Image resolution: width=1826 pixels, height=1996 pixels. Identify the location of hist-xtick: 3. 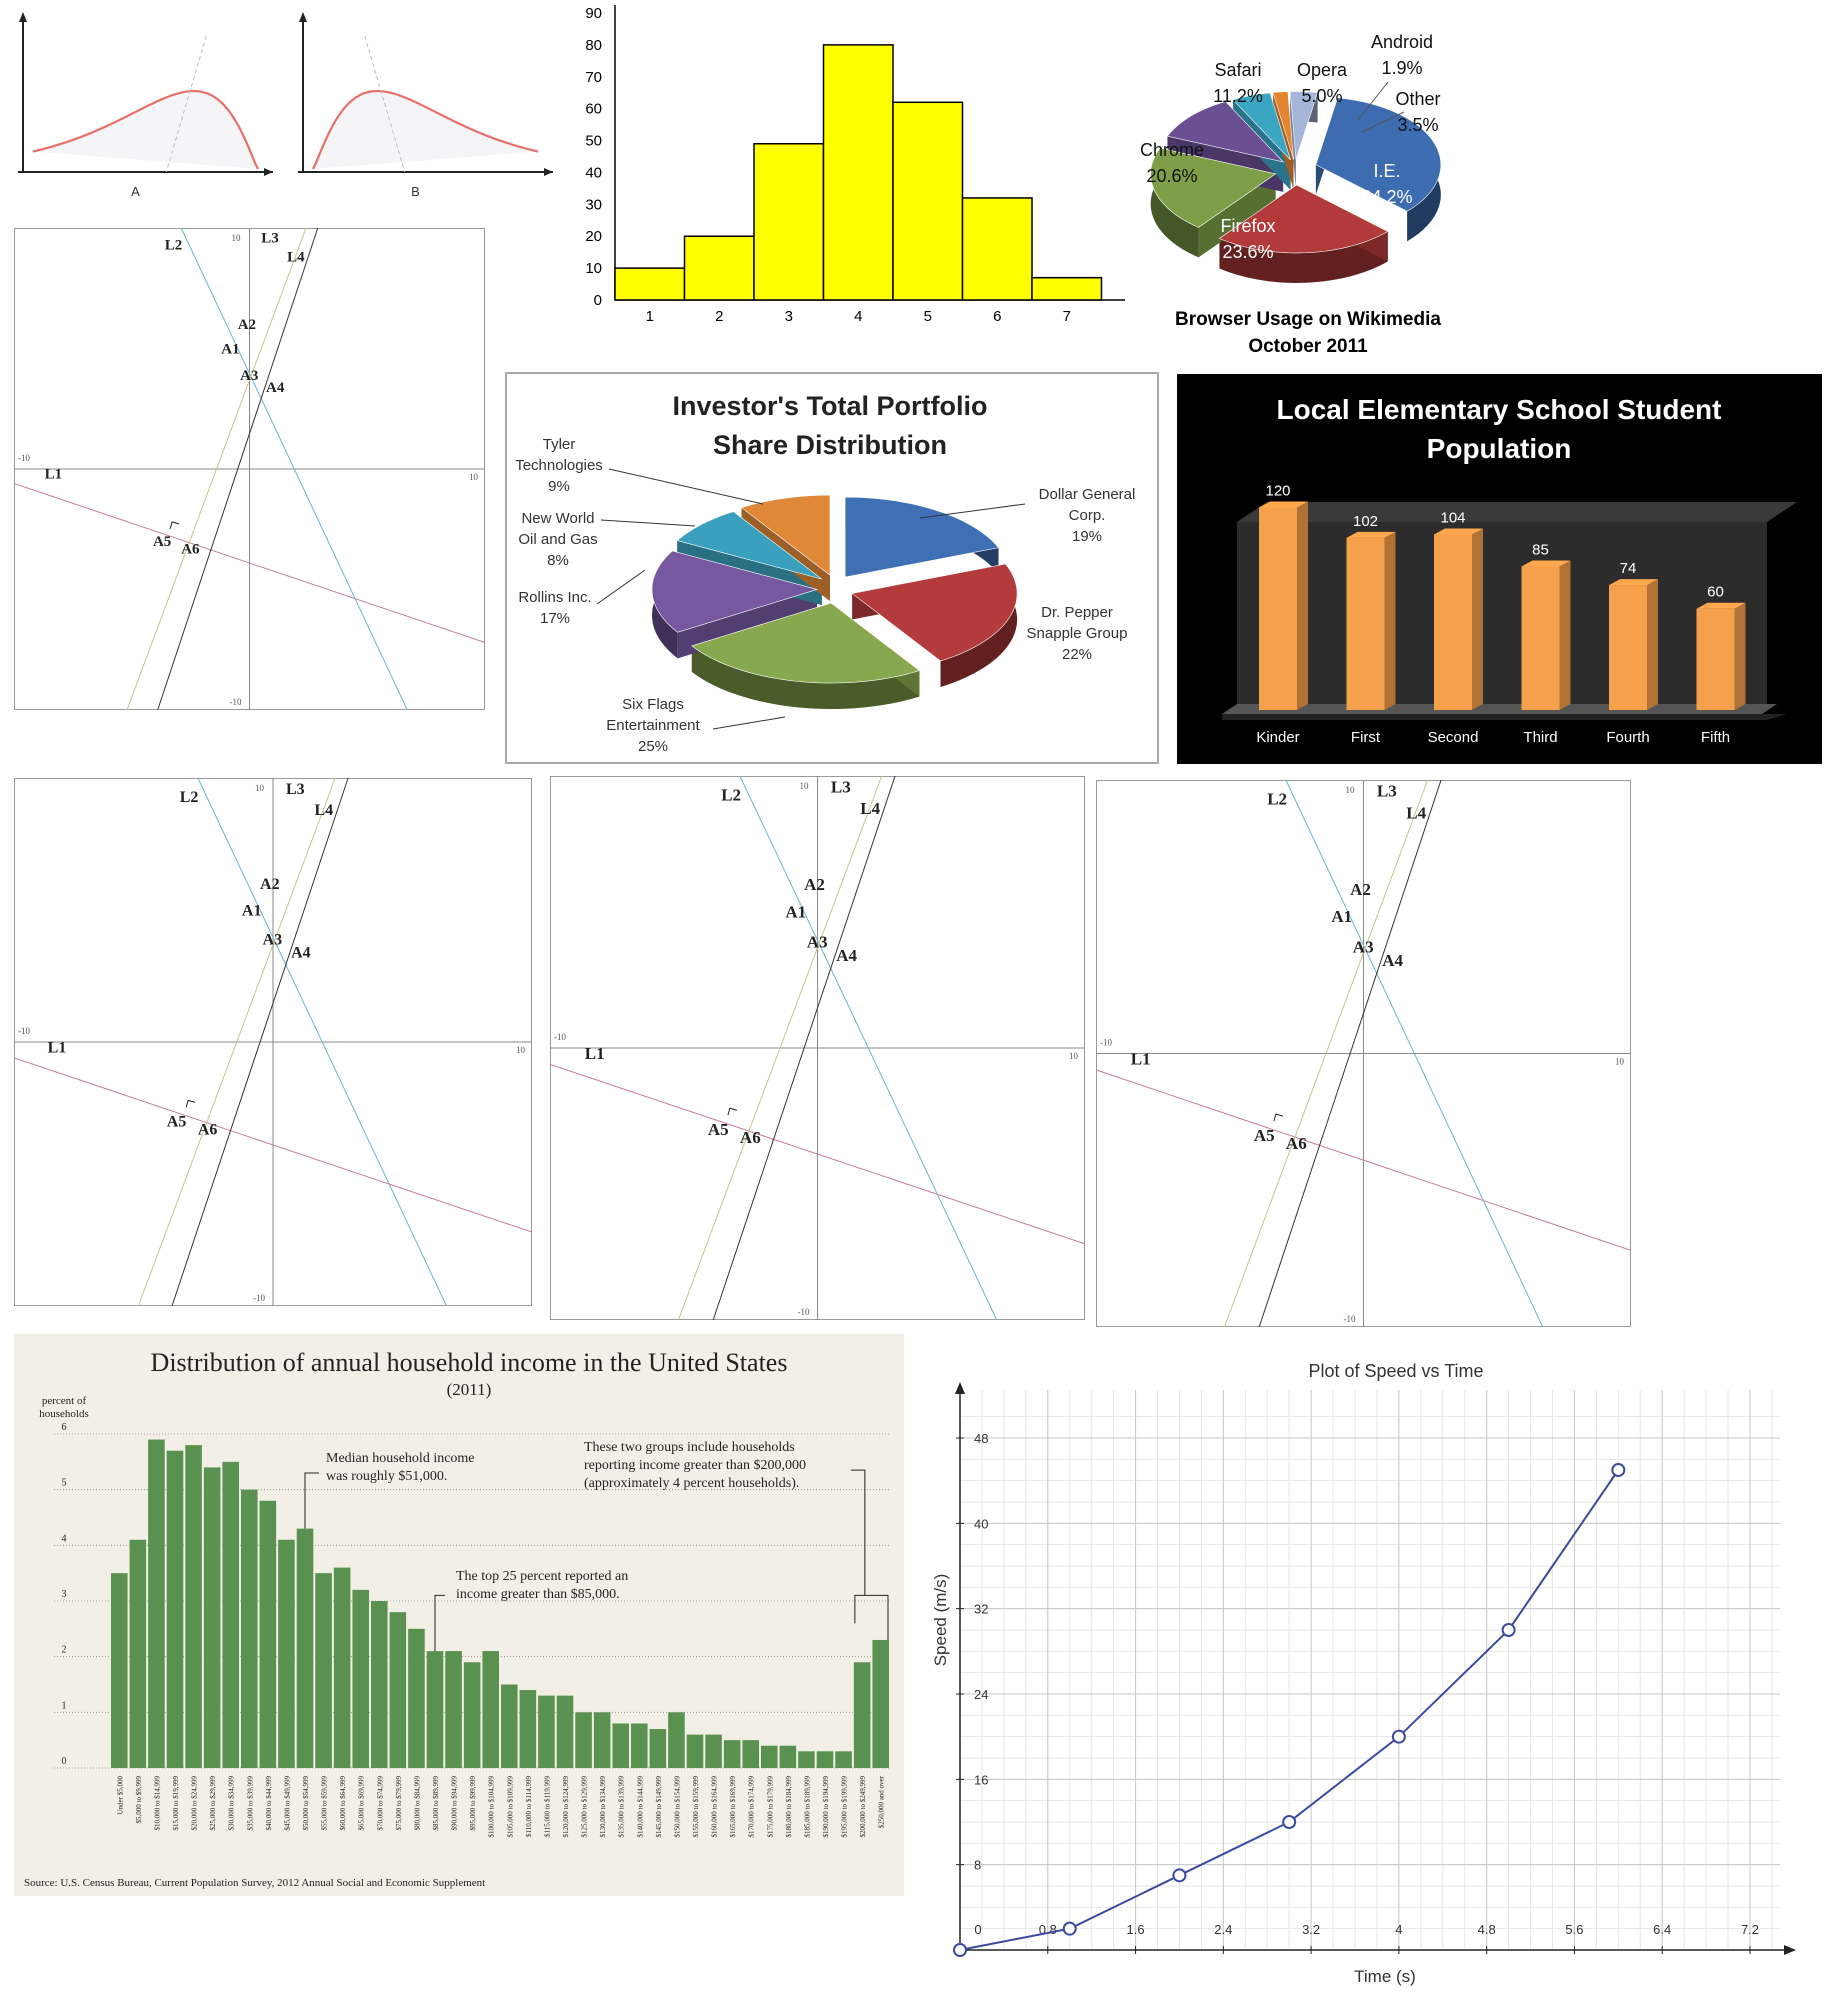
(789, 316).